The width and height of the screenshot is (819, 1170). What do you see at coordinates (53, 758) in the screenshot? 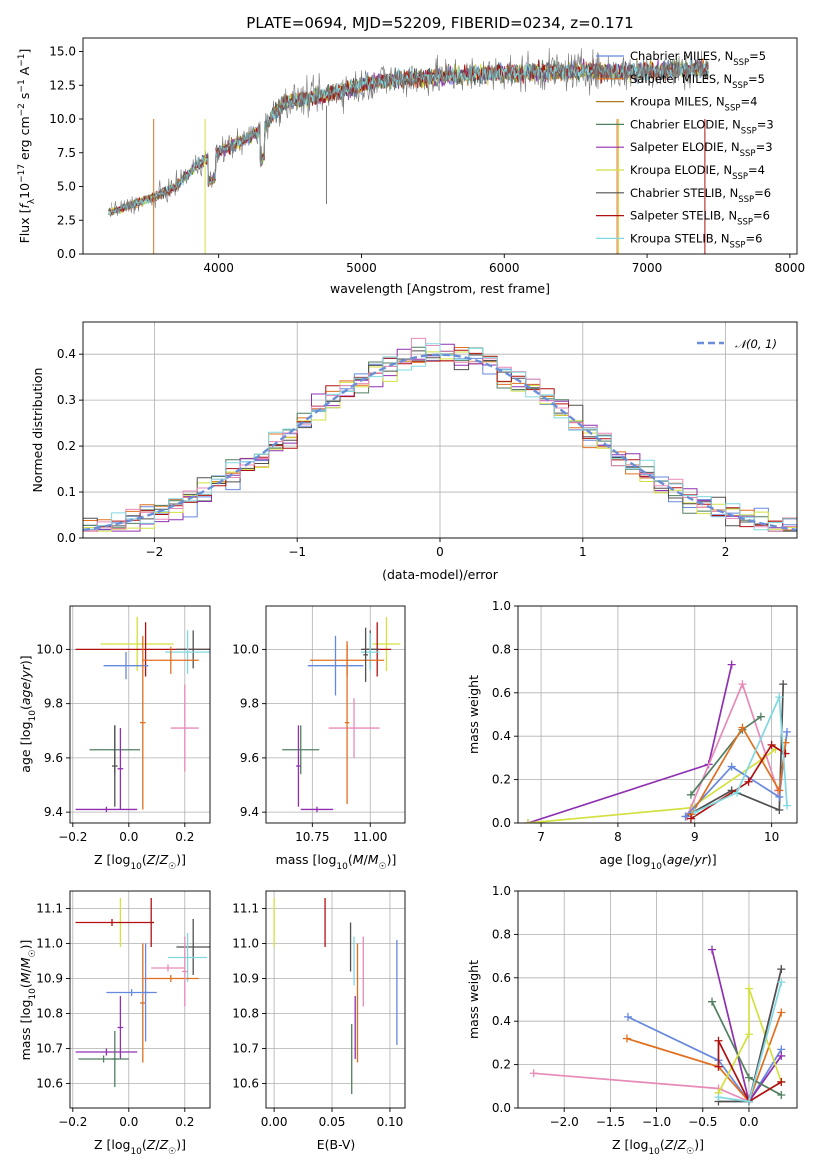
I see `age_vs_Z-ytick-label-1: 9.6` at bounding box center [53, 758].